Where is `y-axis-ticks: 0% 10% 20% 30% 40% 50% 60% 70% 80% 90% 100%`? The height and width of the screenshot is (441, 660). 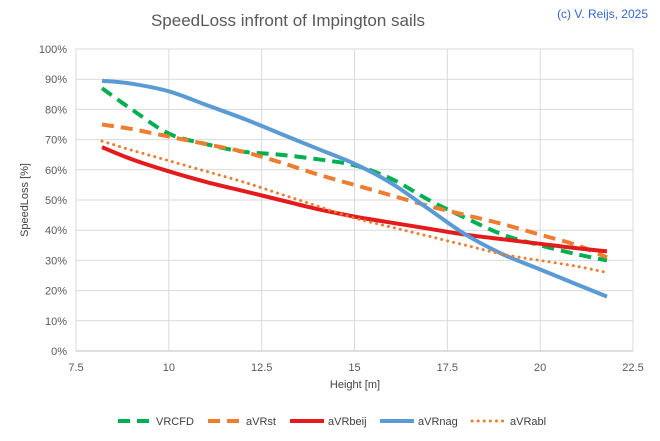 y-axis-ticks: 0% 10% 20% 30% 40% 50% 60% 70% 80% 90% 100% is located at coordinates (53, 201).